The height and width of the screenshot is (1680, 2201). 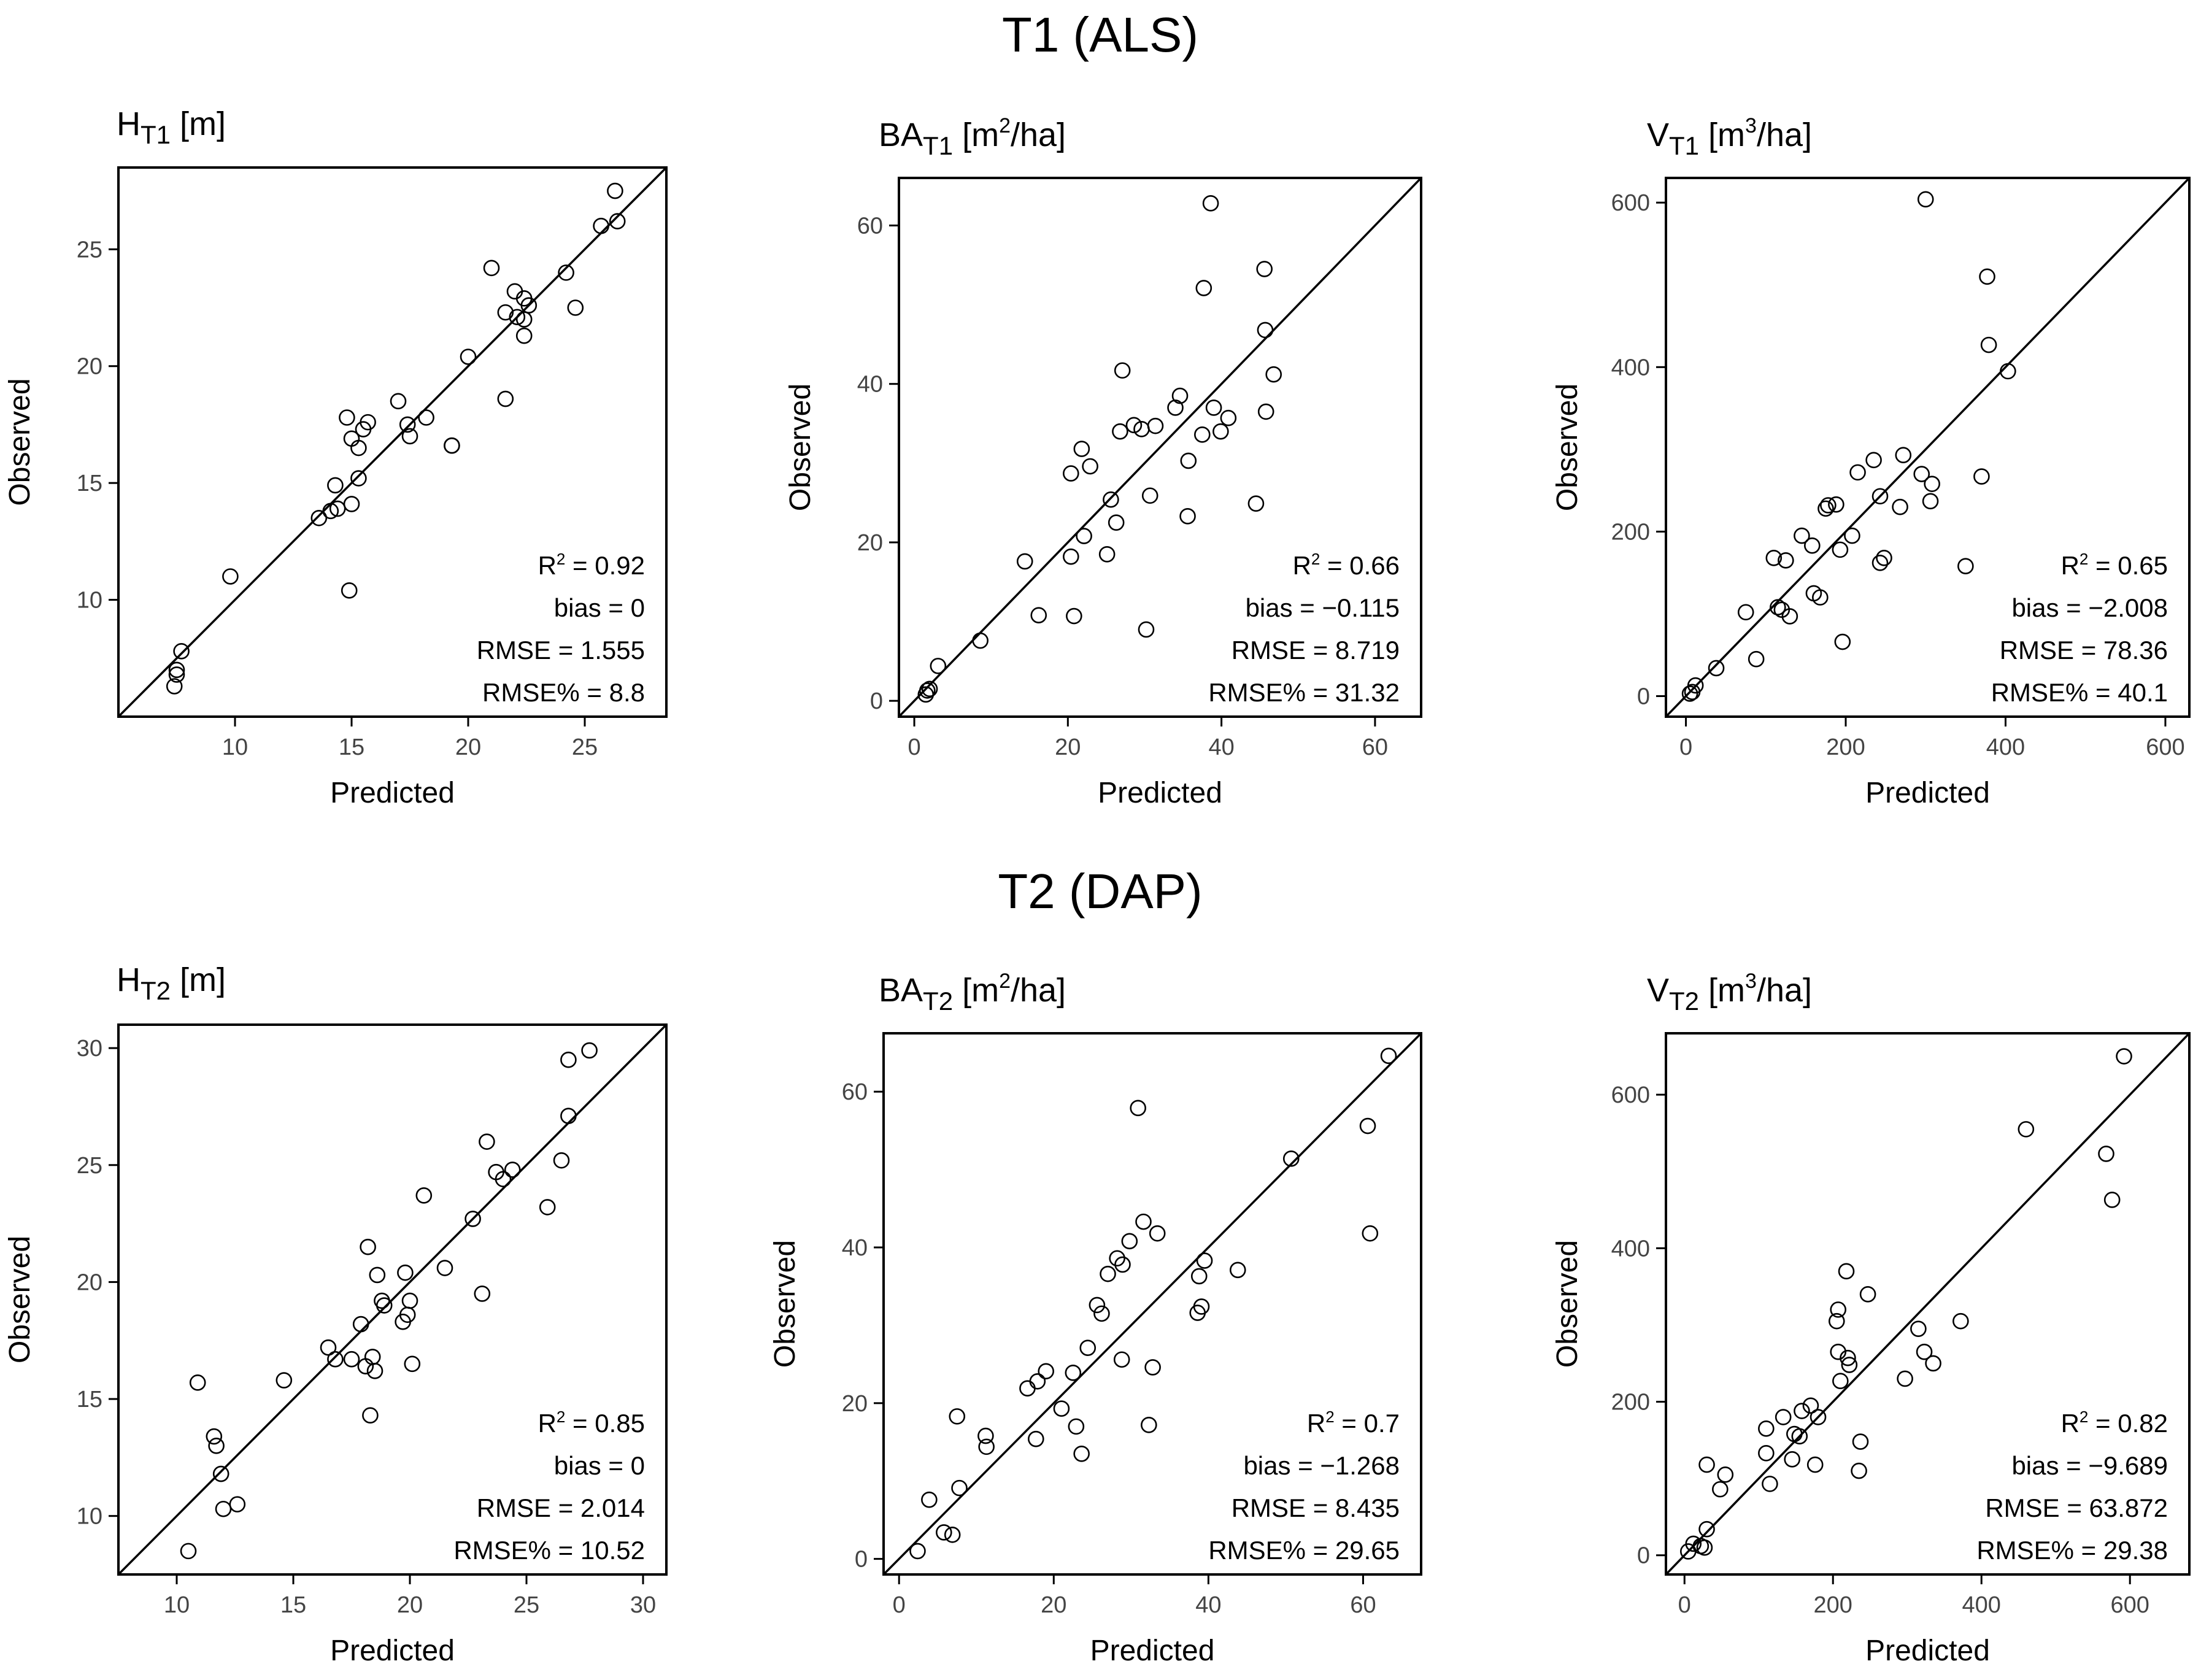 I want to click on stat-bias: bias = −9.689, so click(x=2089, y=1465).